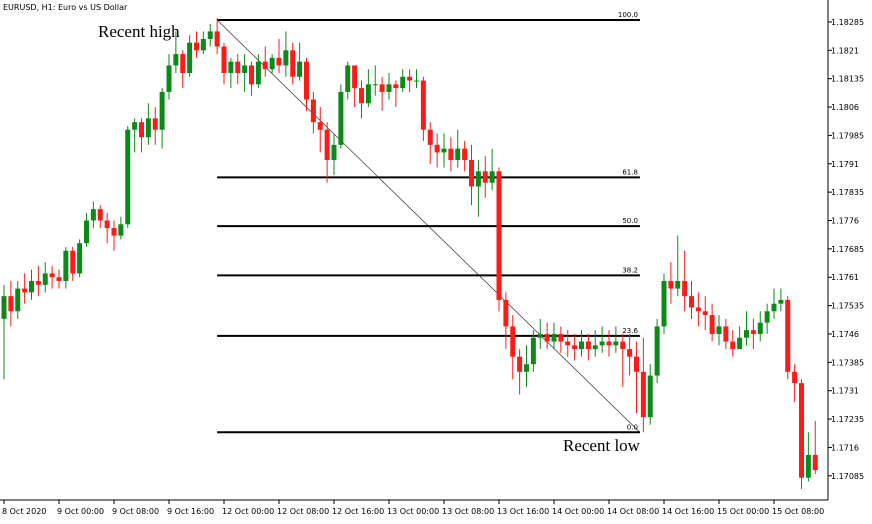 This screenshot has height=524, width=872. I want to click on fib-label: 61.8, so click(630, 172).